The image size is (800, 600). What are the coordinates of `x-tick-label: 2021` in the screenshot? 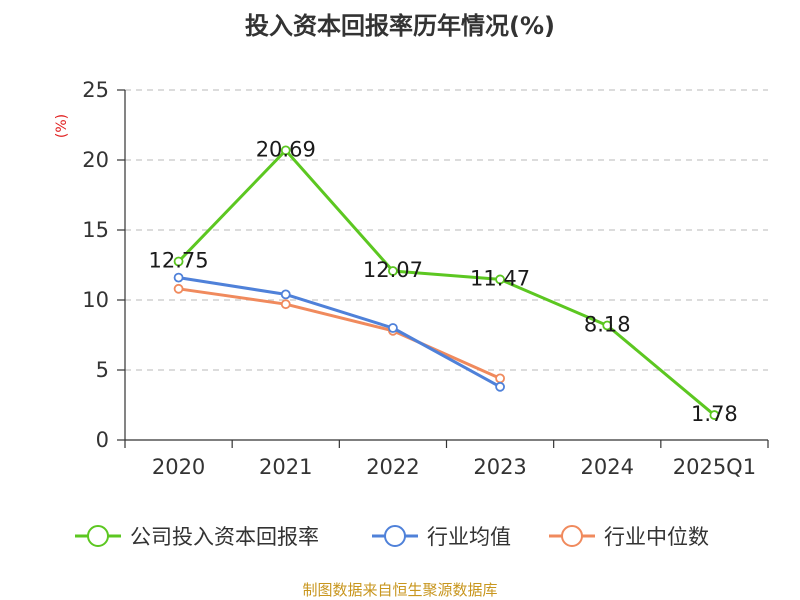 It's located at (285, 467).